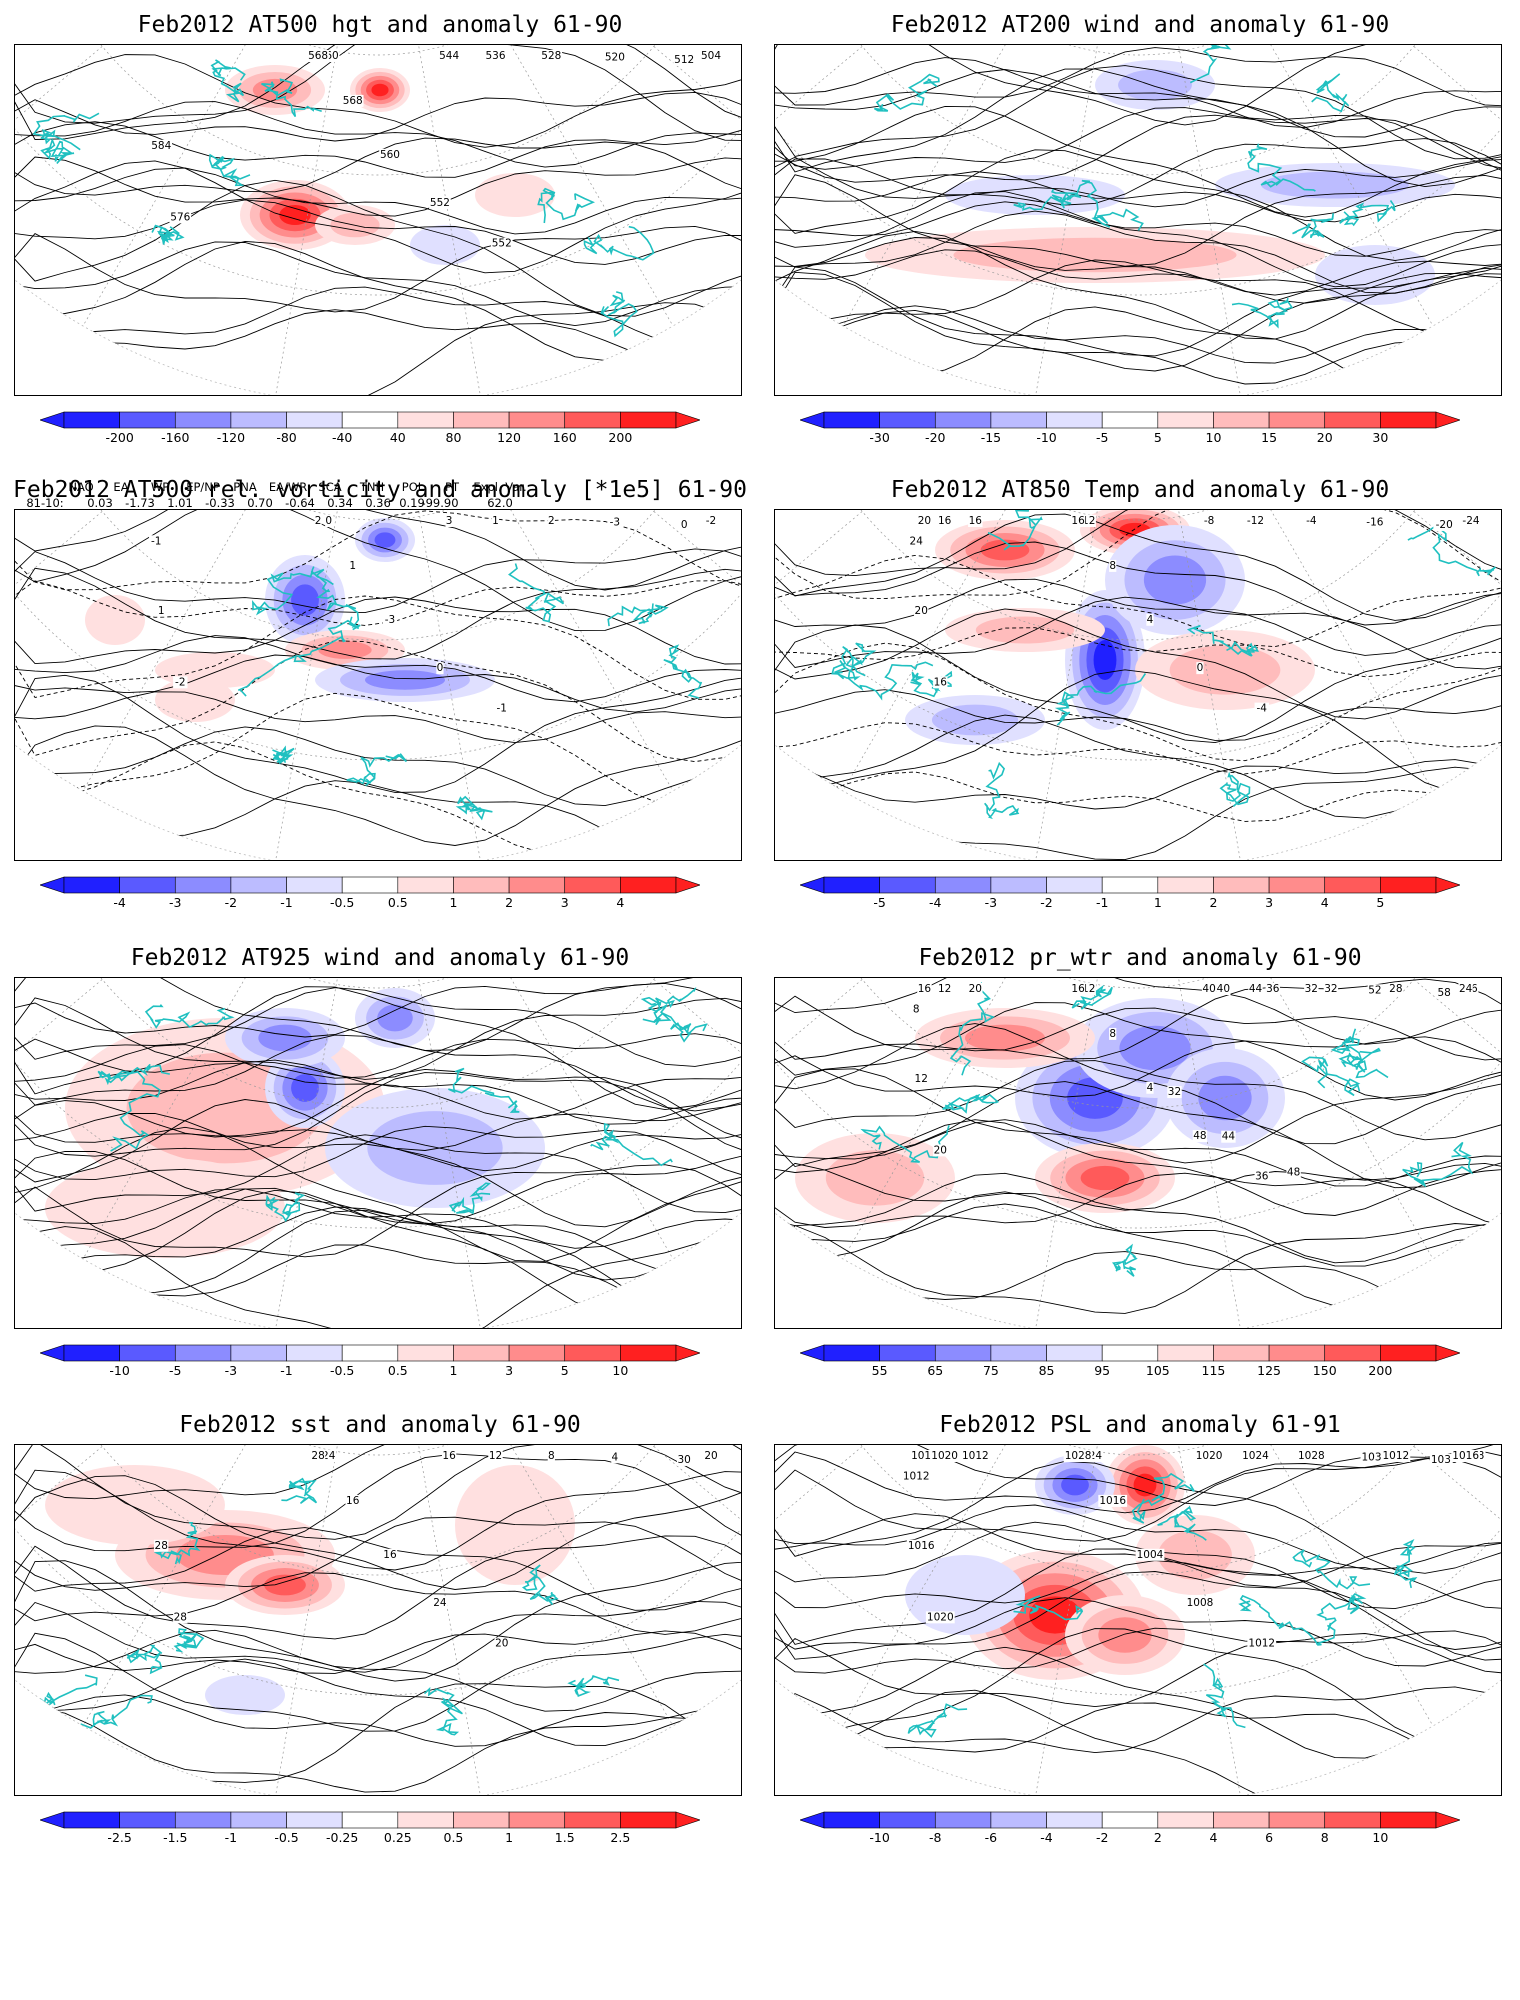 The width and height of the screenshot is (1520, 2000). I want to click on contour-label: 30, so click(684, 1460).